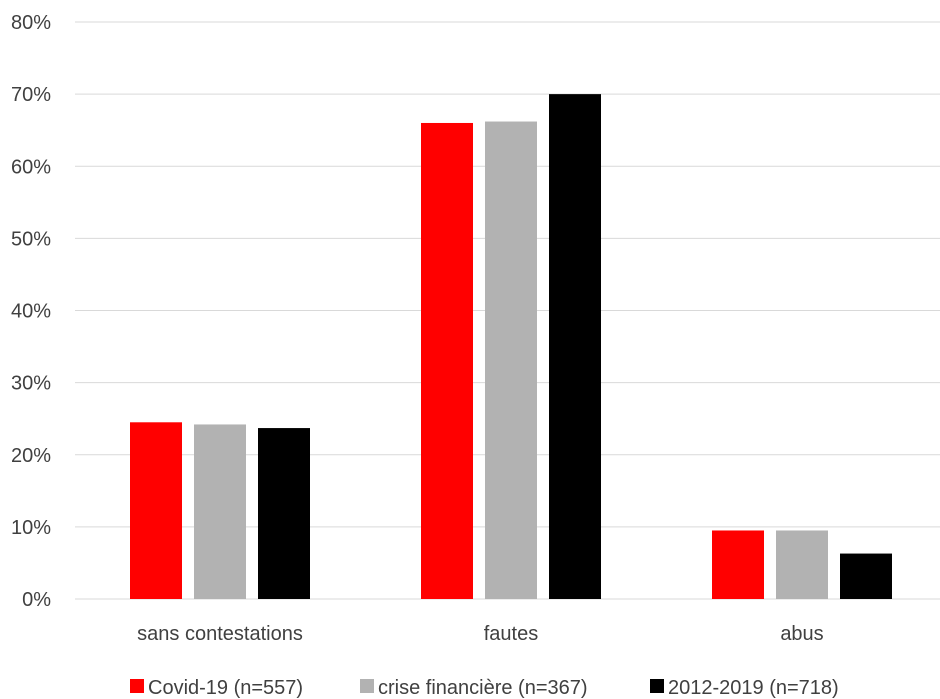 The image size is (940, 699). I want to click on legend-label: Covid-19 (n=557), so click(225, 688).